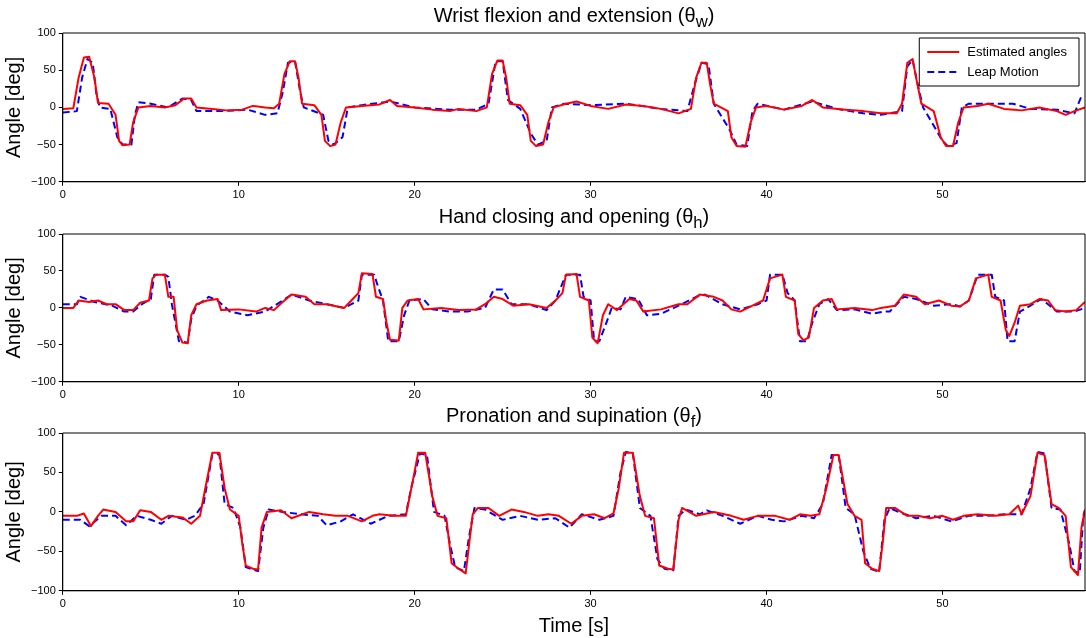 The width and height of the screenshot is (1086, 638). What do you see at coordinates (574, 418) in the screenshot?
I see `chart-title: Pronation and supination (θ$_{f}$)` at bounding box center [574, 418].